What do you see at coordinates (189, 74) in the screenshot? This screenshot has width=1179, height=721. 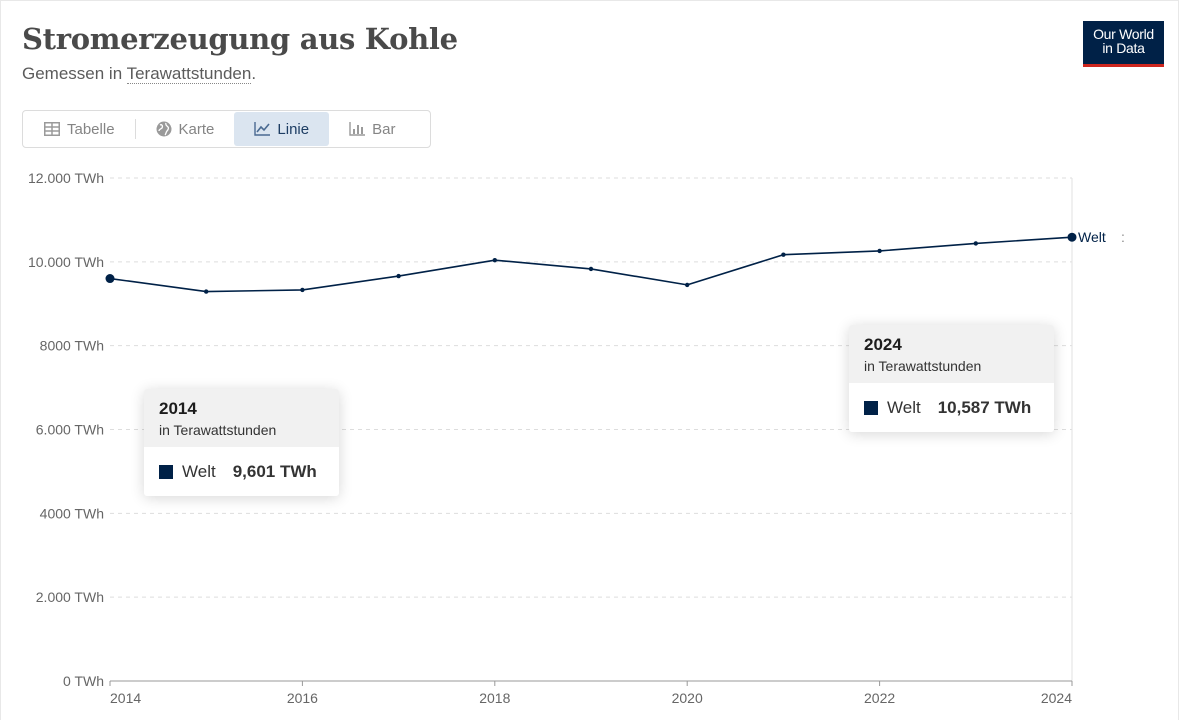 I see `subtitle-unit-link: Terawattstunden` at bounding box center [189, 74].